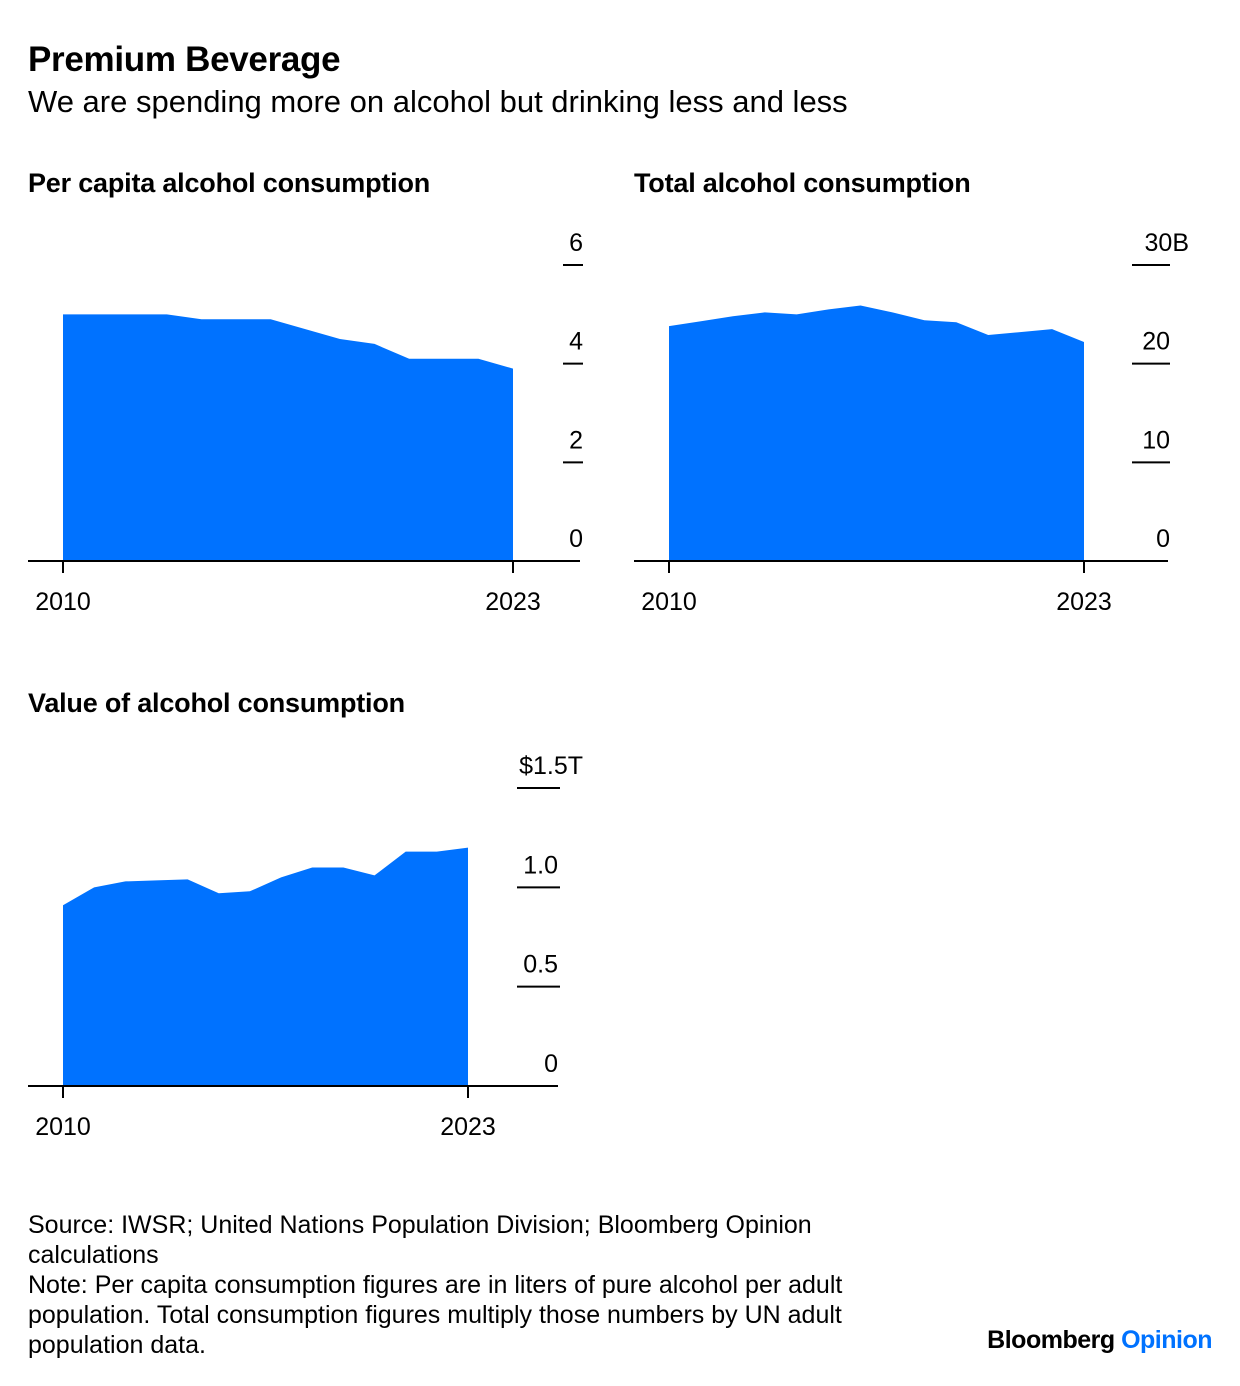 The height and width of the screenshot is (1386, 1240). Describe the element at coordinates (551, 766) in the screenshot. I see `y-tick-label: $1.5T` at that location.